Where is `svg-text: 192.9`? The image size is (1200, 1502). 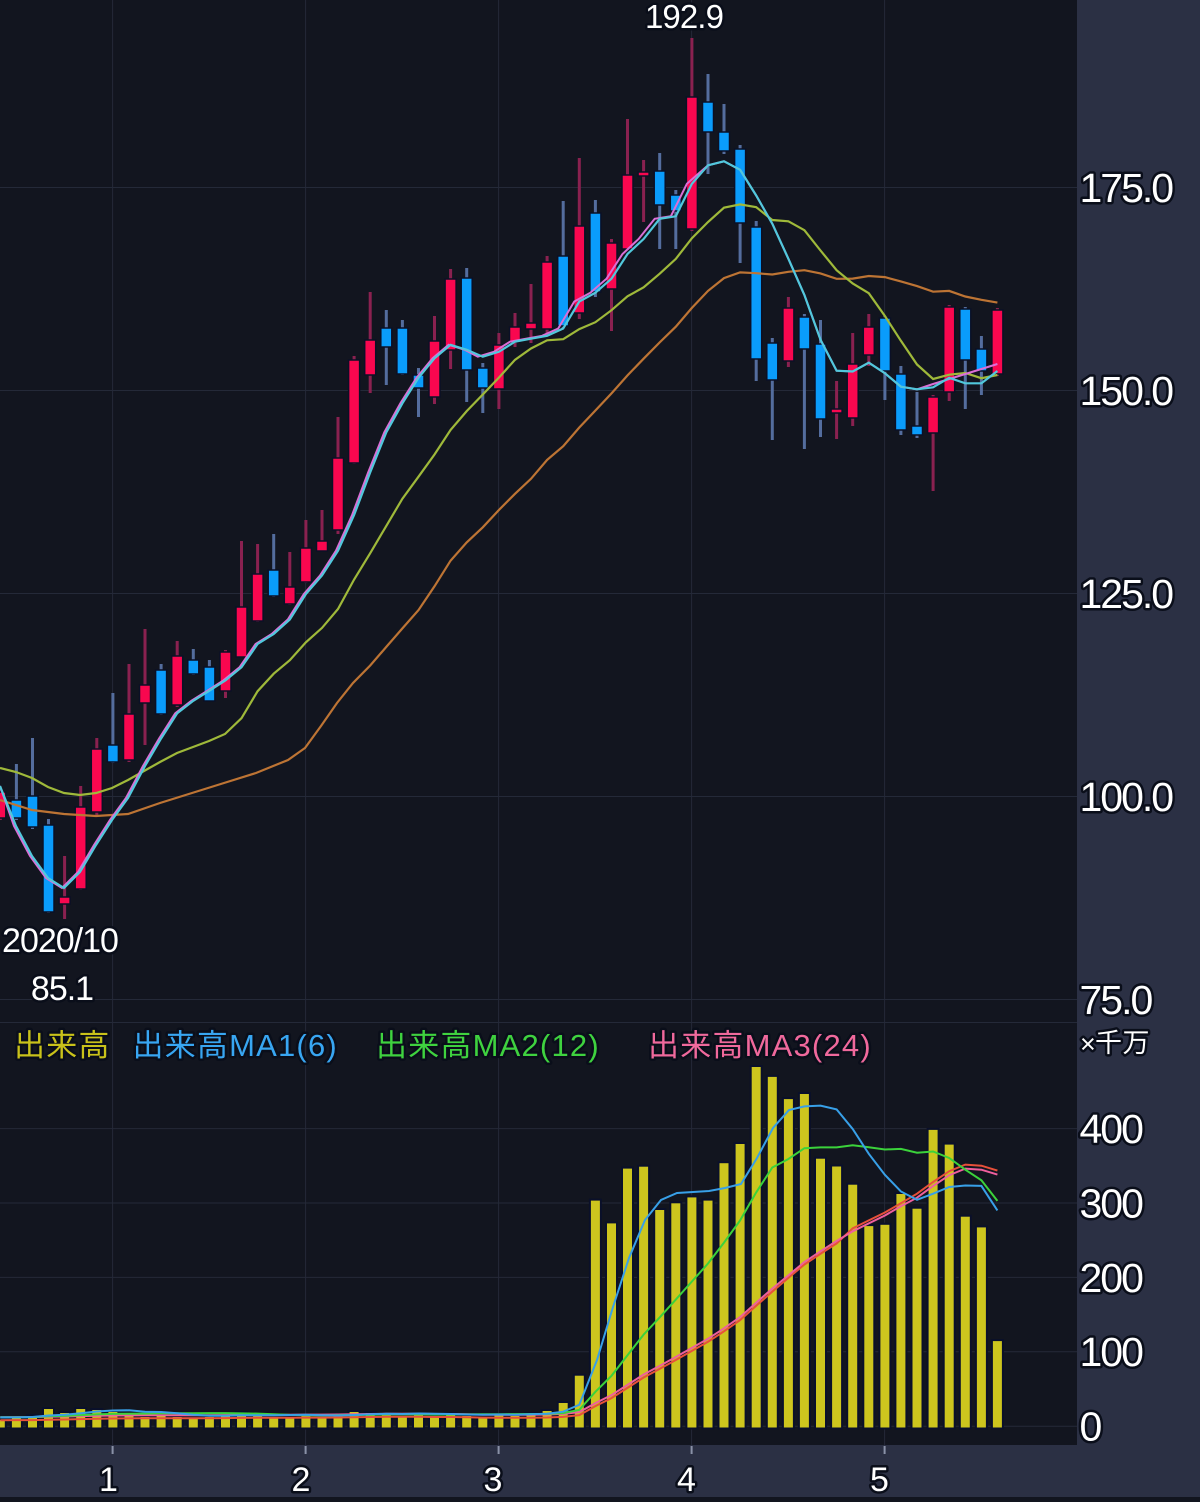
svg-text: 192.9 is located at coordinates (684, 17).